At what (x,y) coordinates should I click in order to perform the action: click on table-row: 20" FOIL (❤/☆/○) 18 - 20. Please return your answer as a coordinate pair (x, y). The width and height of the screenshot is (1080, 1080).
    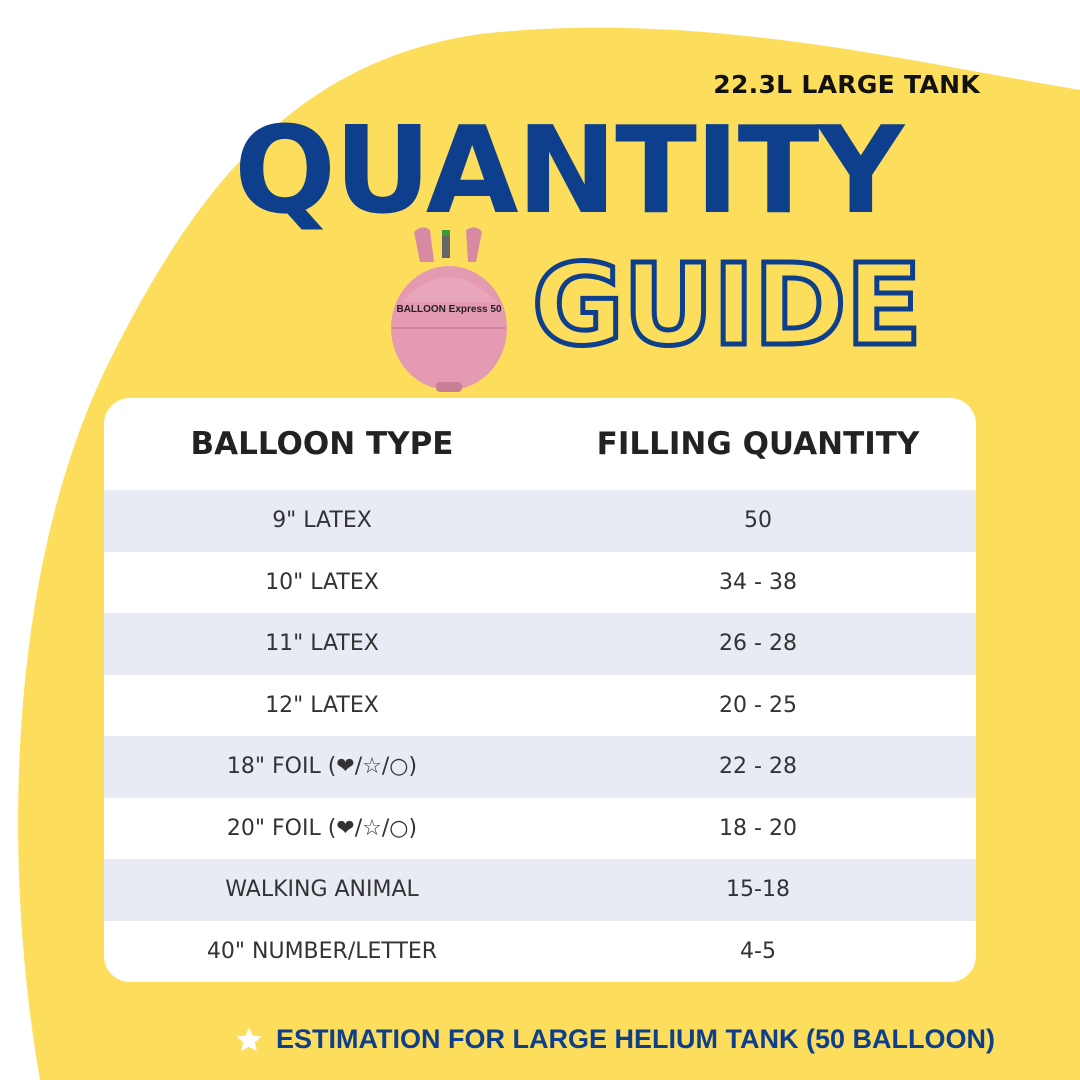
    Looking at the image, I should click on (540, 829).